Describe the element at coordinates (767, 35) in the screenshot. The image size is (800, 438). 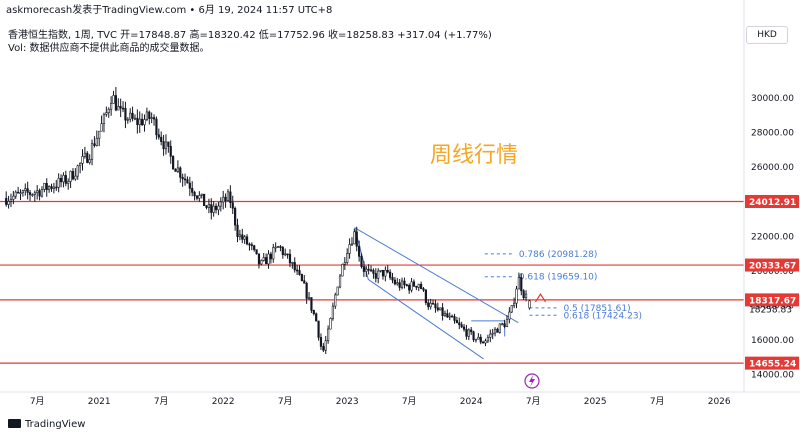
I see `currency-button: HKD` at that location.